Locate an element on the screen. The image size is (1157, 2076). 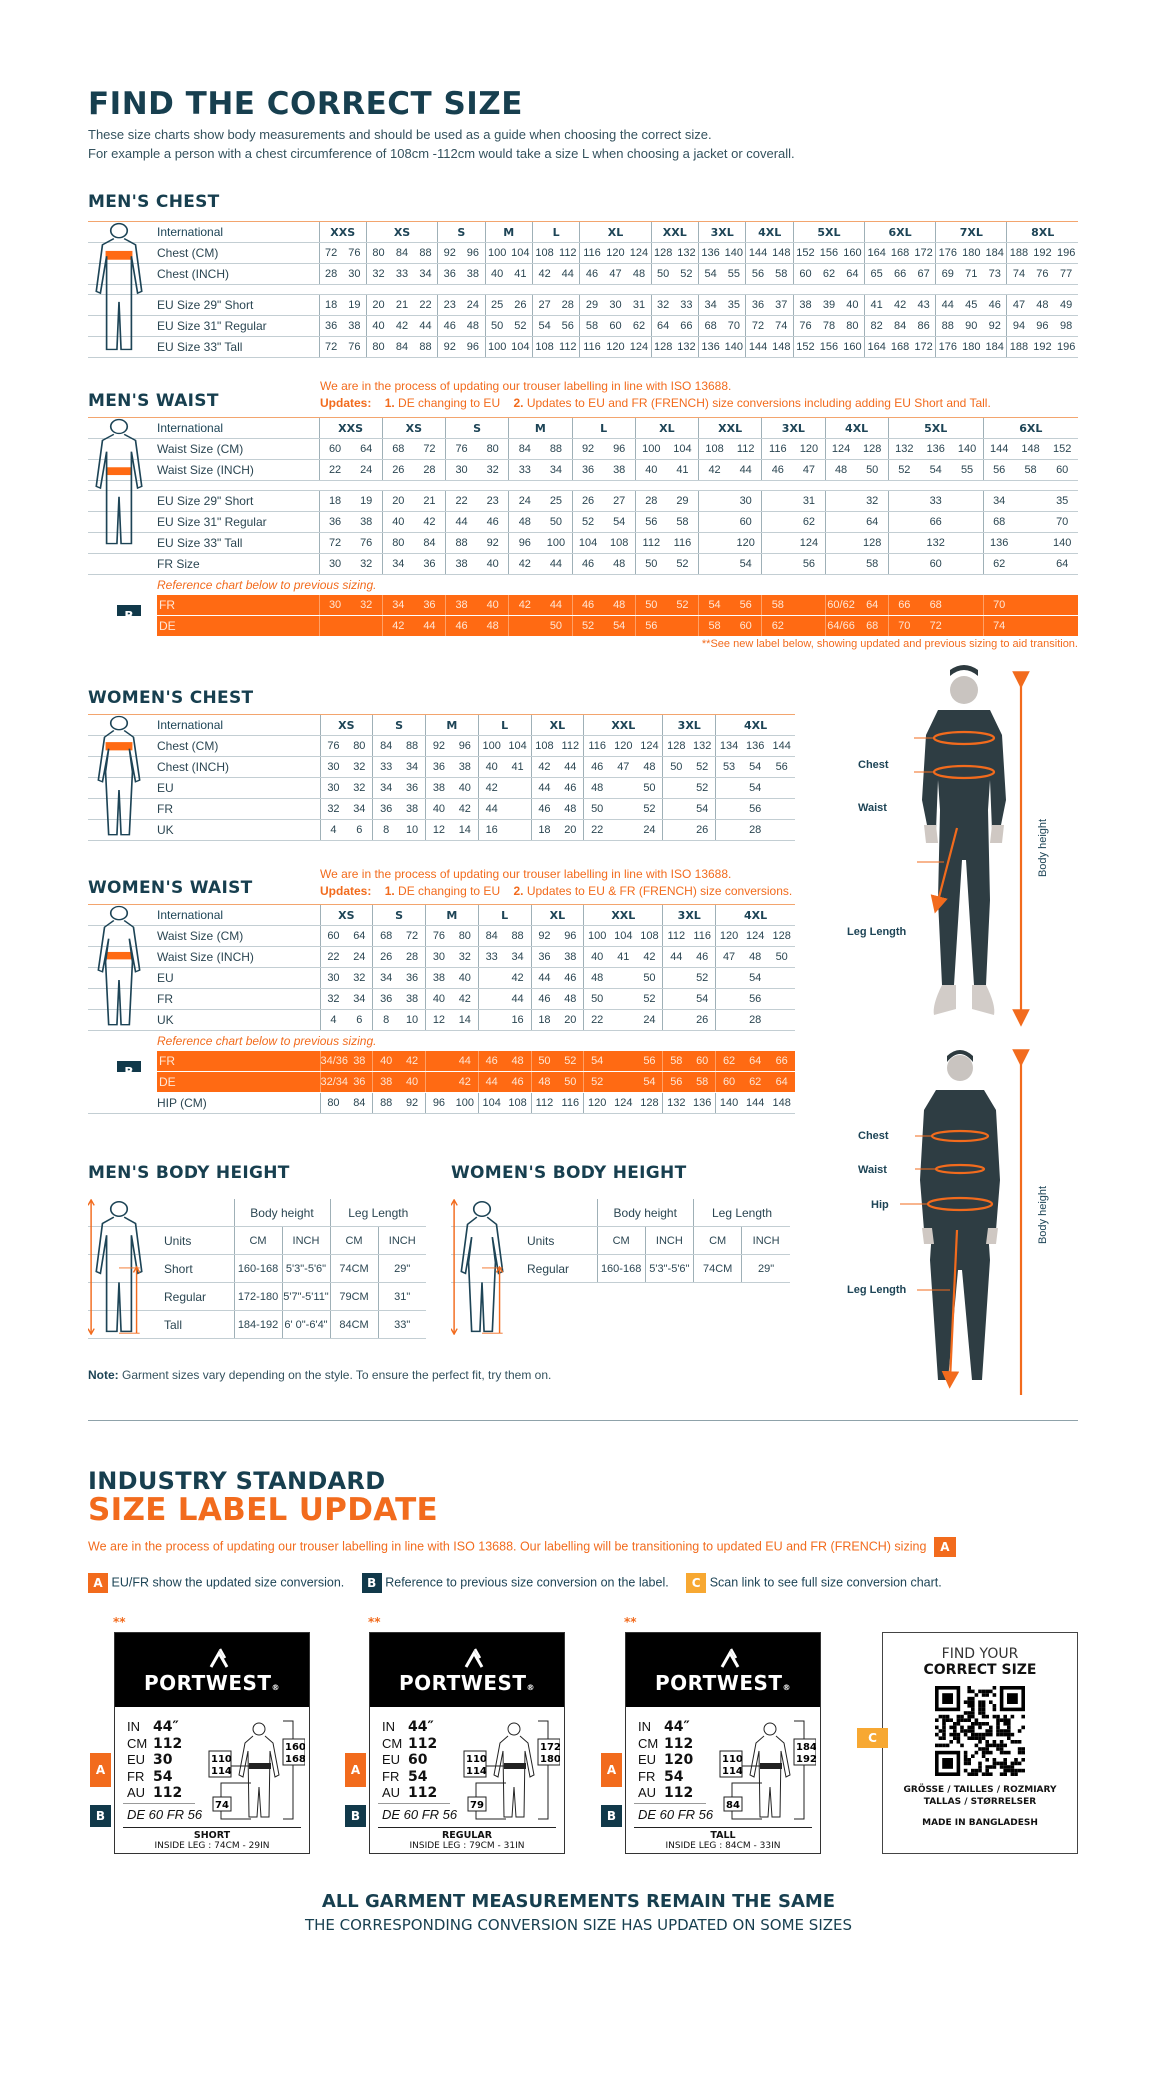
size-header-s: S is located at coordinates (399, 725).